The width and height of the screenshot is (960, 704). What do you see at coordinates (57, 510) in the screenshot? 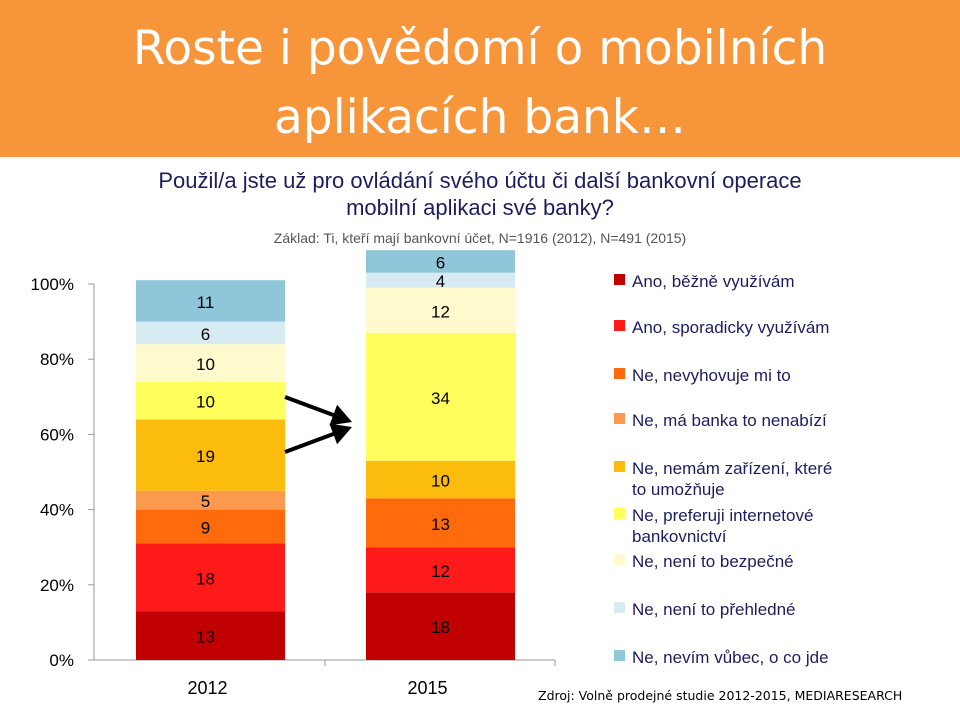
I see `y-tick-label: 40%` at bounding box center [57, 510].